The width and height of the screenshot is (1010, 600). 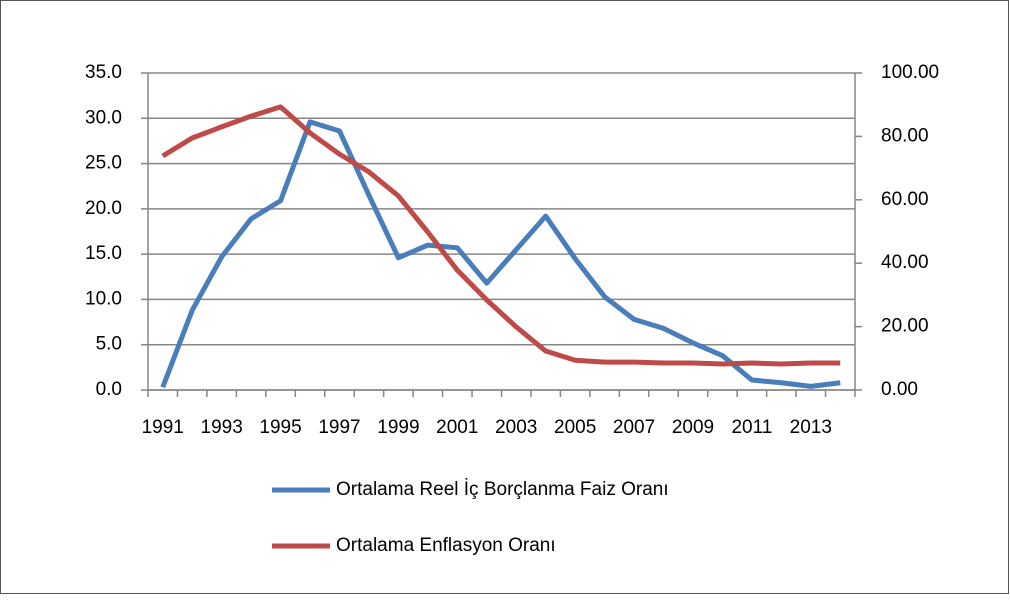 I want to click on x-tick-label: 2003, so click(x=516, y=427).